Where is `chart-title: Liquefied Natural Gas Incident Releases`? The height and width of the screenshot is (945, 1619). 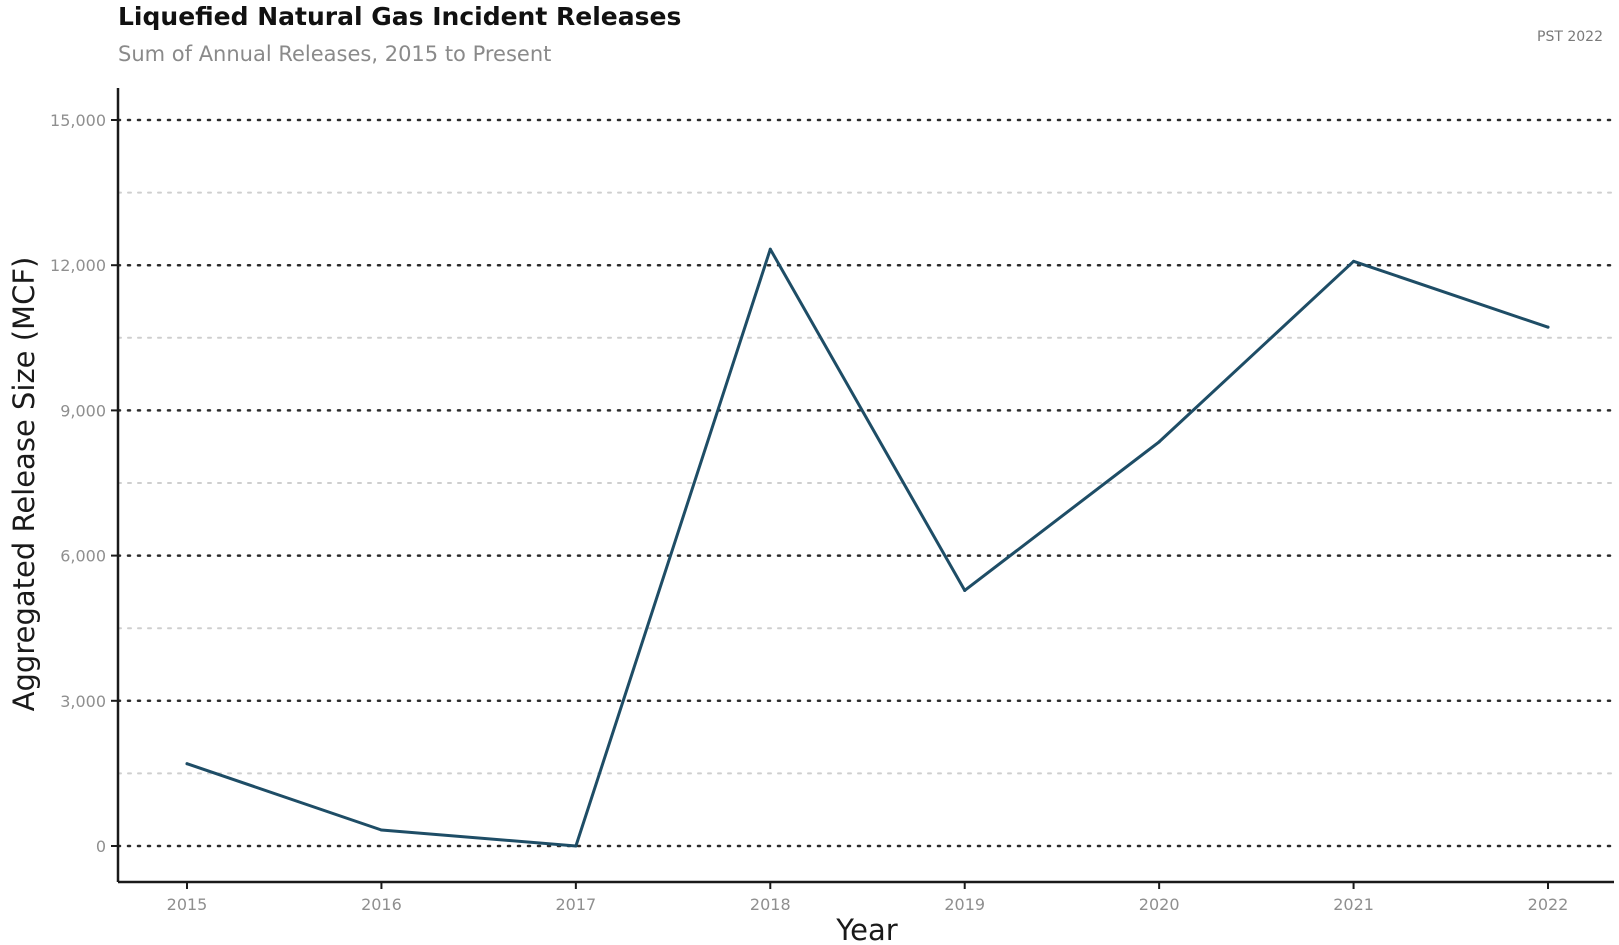 chart-title: Liquefied Natural Gas Incident Releases is located at coordinates (400, 16).